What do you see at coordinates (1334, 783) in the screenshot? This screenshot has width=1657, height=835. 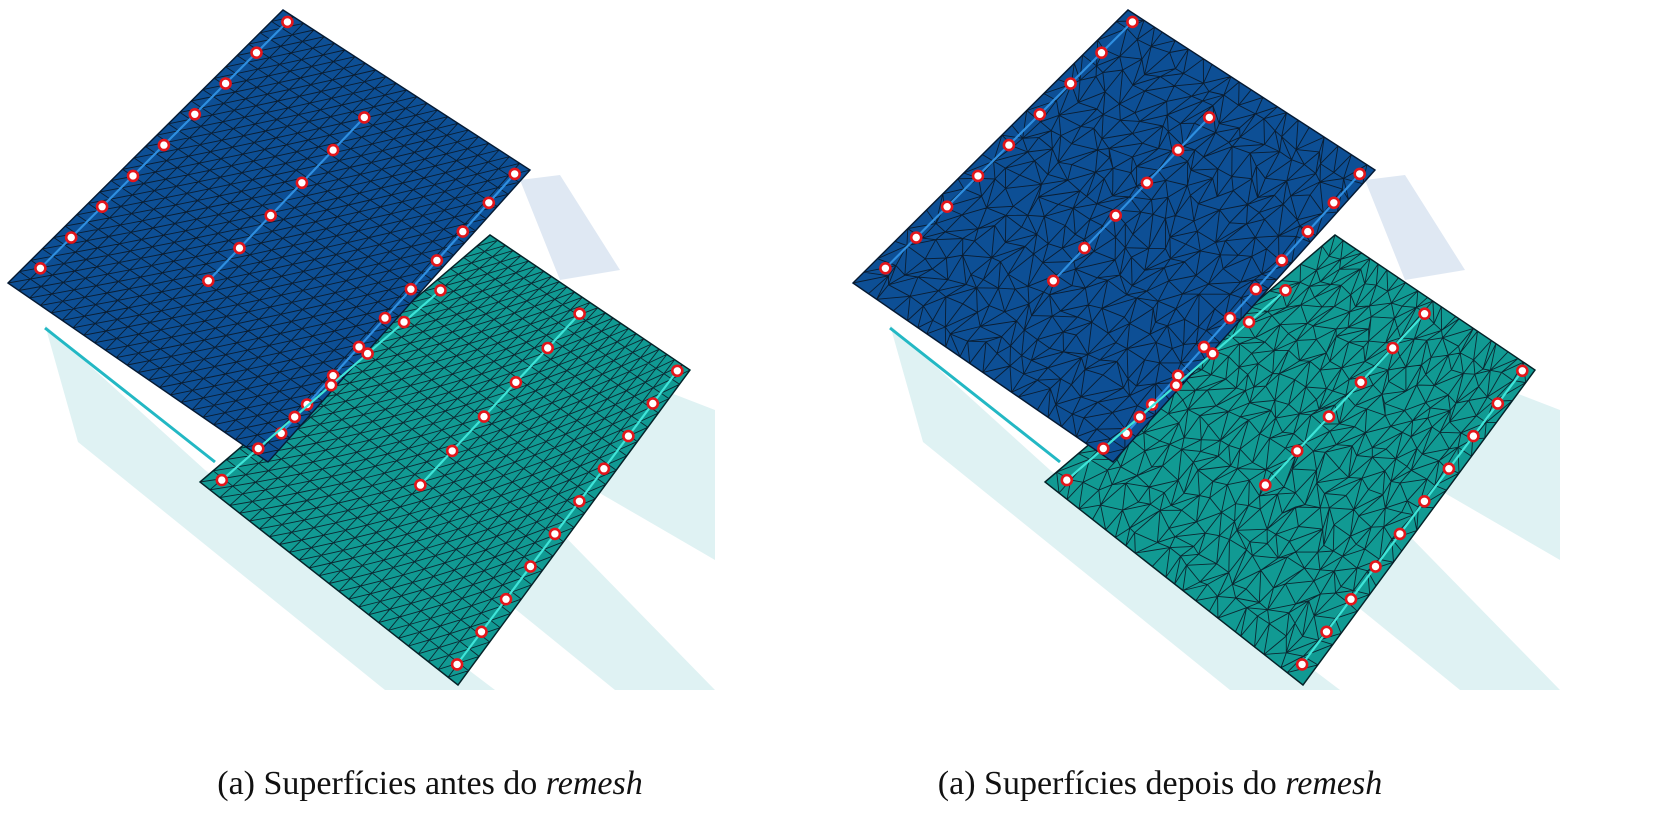 I see `caption-after-emph: remesh` at bounding box center [1334, 783].